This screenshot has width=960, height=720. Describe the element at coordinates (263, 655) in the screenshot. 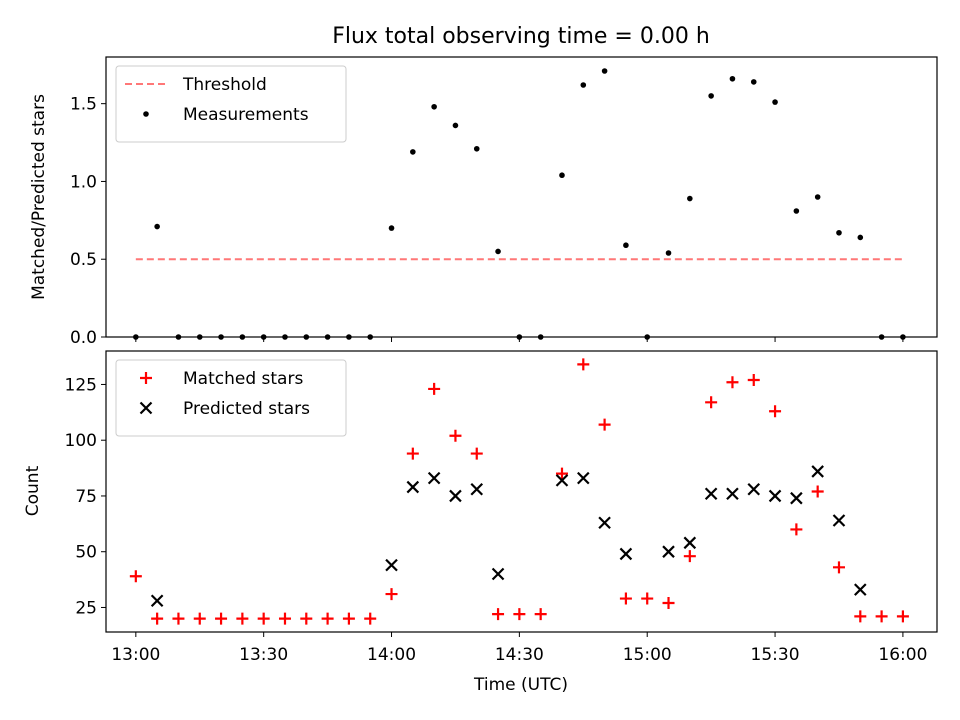

I see `x-tick-label: 13:30` at that location.